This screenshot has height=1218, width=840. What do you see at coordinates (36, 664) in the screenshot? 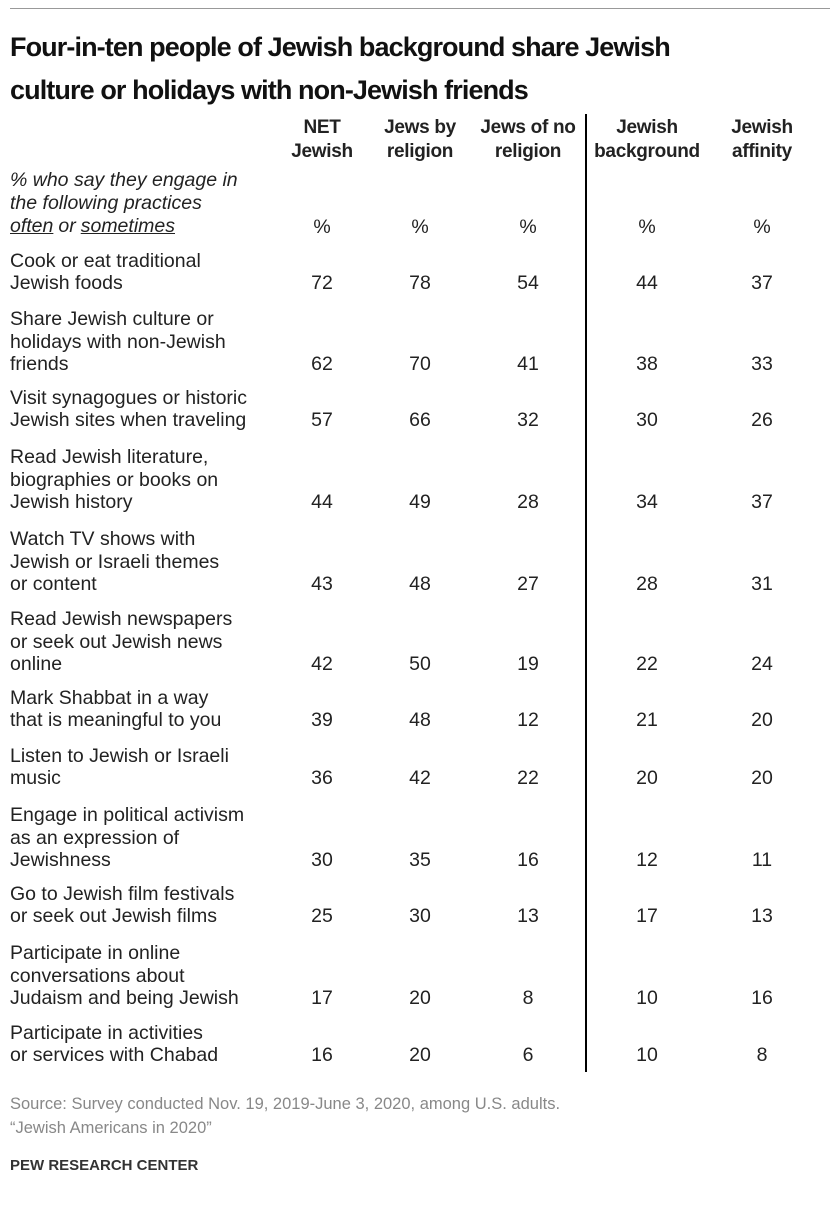
I see `row-label: online` at bounding box center [36, 664].